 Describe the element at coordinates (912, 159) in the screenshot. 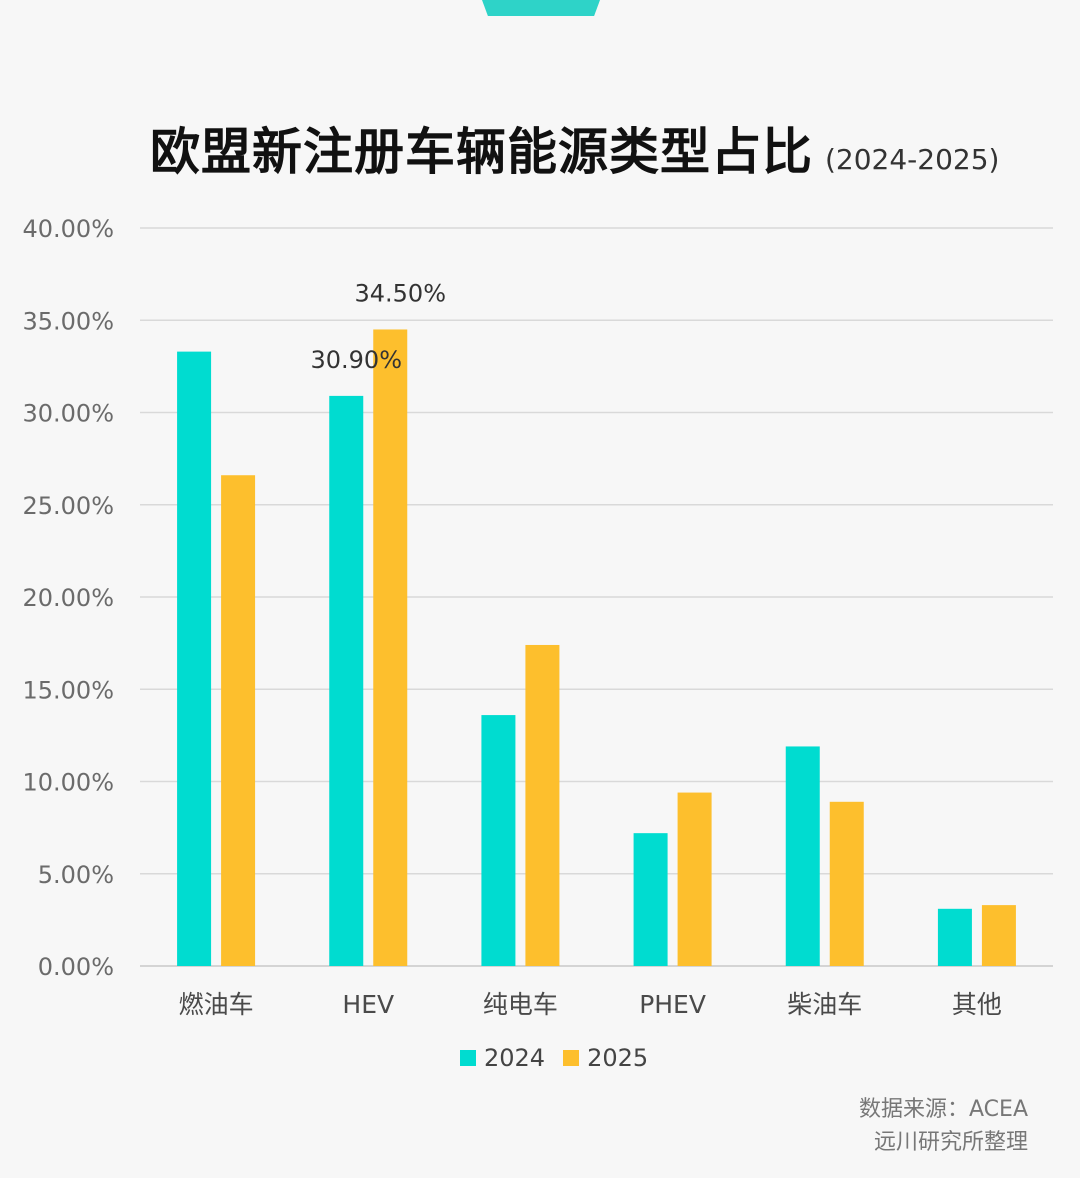

I see `chart-subtitle: (2024-2025)` at that location.